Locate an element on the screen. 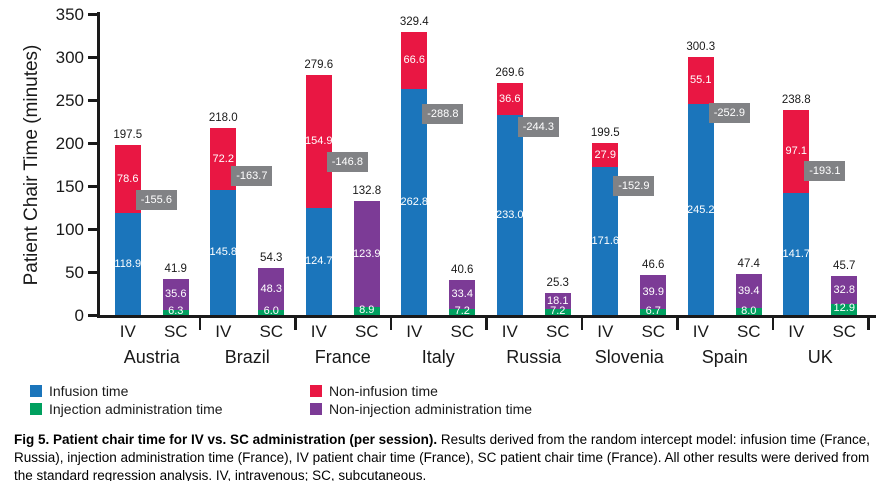  difference-label: -252.9 is located at coordinates (729, 112).